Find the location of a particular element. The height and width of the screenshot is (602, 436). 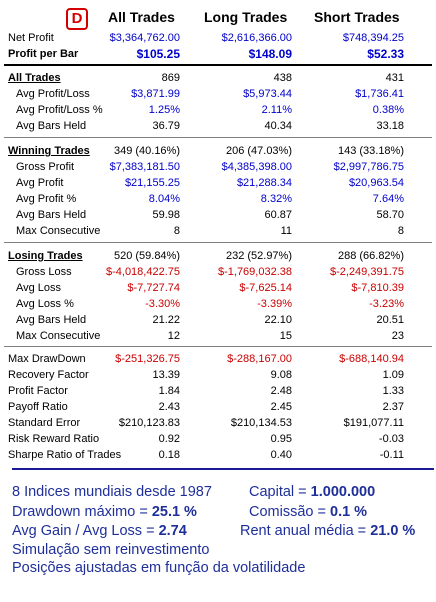

value-all: 1.84 is located at coordinates (169, 391).